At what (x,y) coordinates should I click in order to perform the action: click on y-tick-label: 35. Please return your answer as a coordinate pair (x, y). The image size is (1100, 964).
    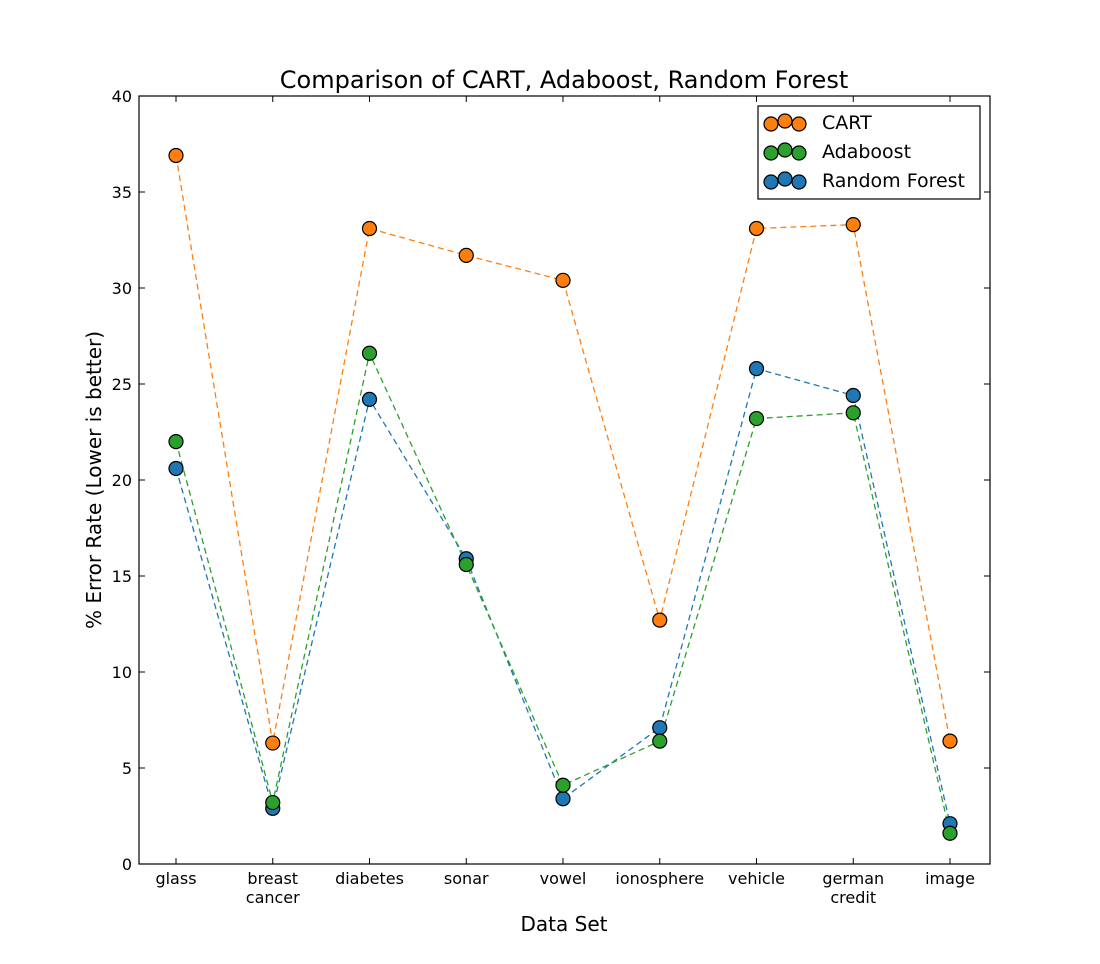
    Looking at the image, I should click on (122, 192).